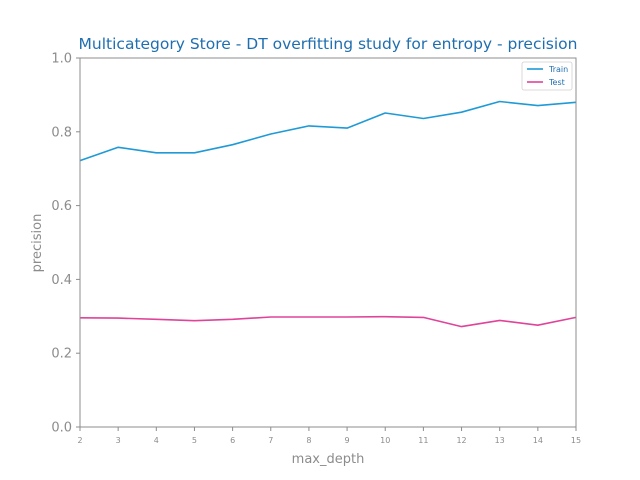  Describe the element at coordinates (328, 459) in the screenshot. I see `x-axis-label: max_depth` at that location.